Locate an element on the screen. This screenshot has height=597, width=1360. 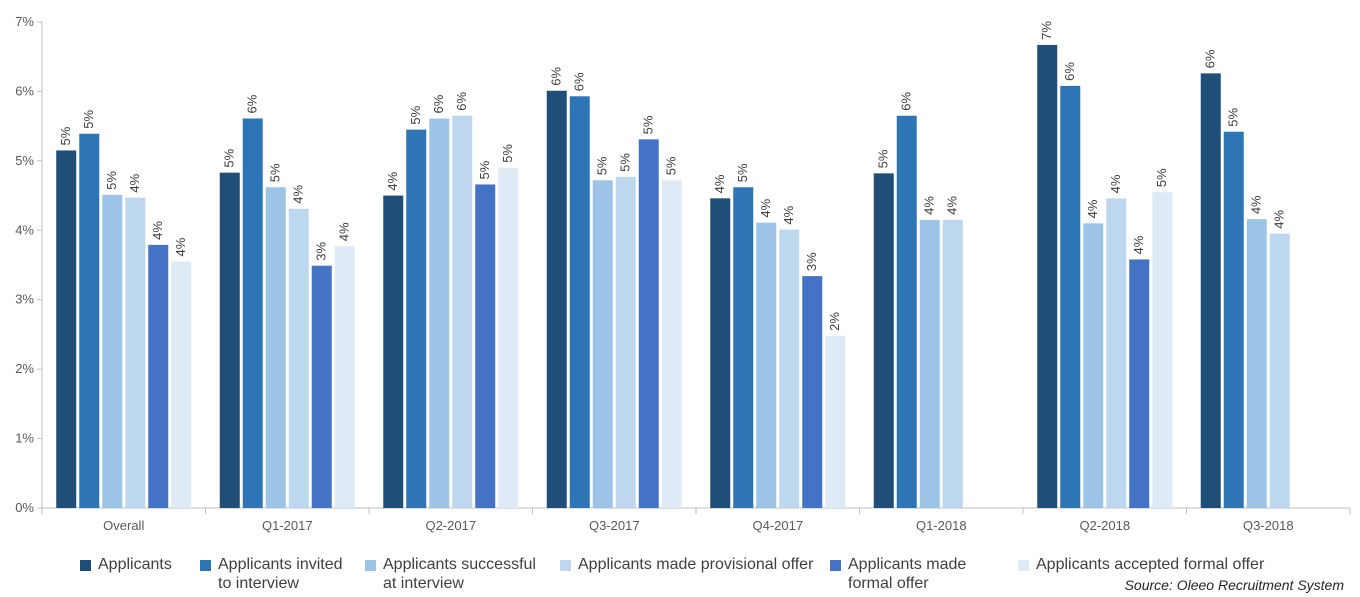
legend-label: Applicants successful at interview is located at coordinates (459, 574).